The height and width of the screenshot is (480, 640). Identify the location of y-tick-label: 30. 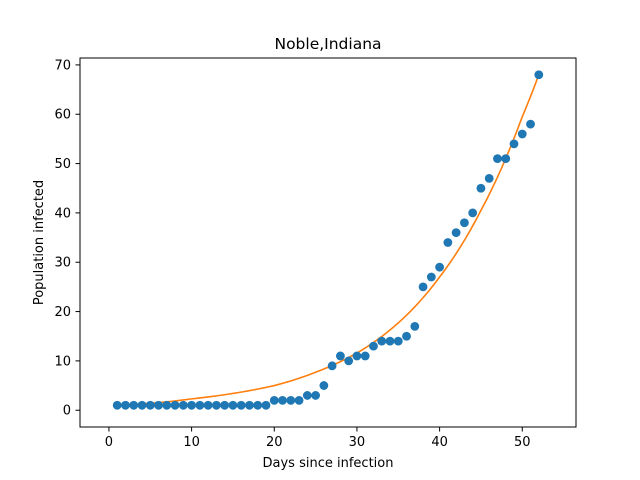
(62, 263).